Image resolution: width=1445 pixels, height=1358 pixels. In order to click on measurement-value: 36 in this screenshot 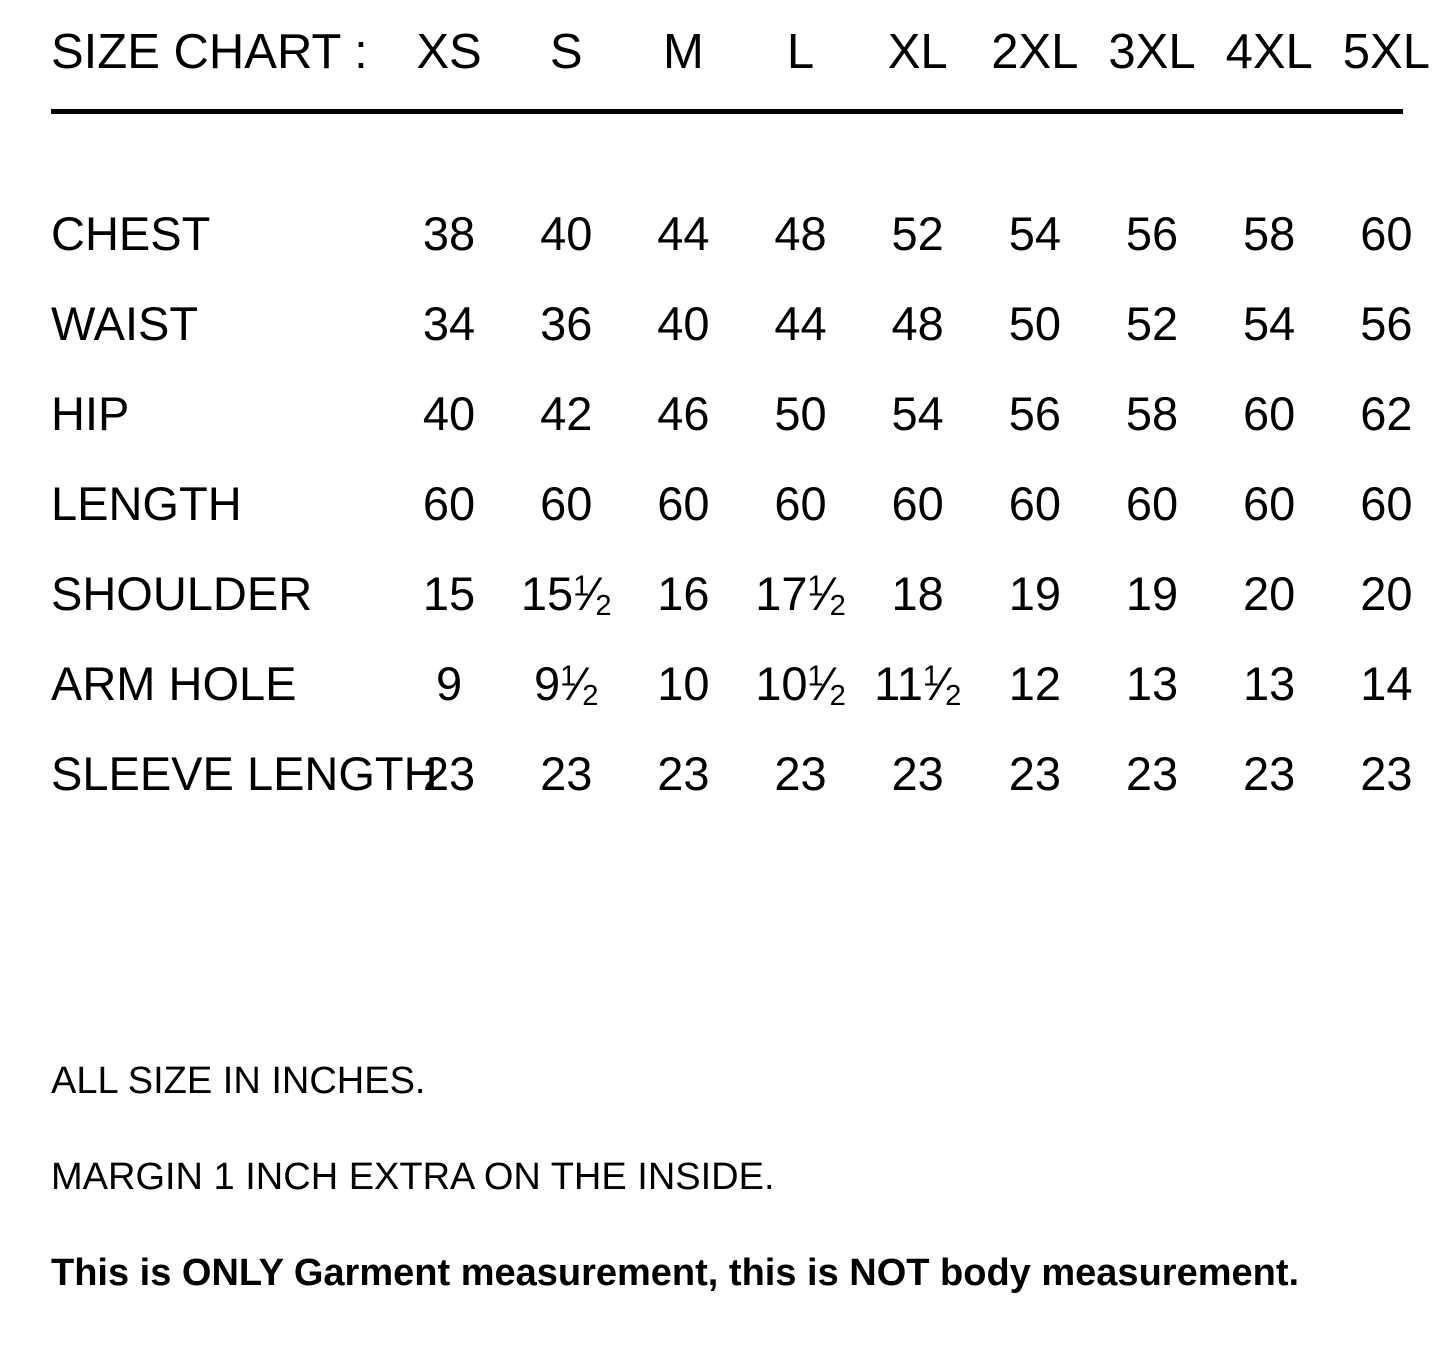, I will do `click(566, 323)`.